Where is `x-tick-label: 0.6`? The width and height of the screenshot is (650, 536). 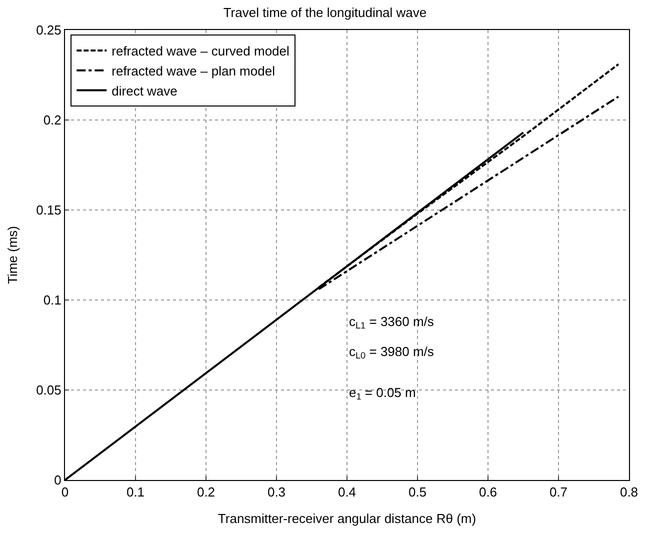 x-tick-label: 0.6 is located at coordinates (488, 492).